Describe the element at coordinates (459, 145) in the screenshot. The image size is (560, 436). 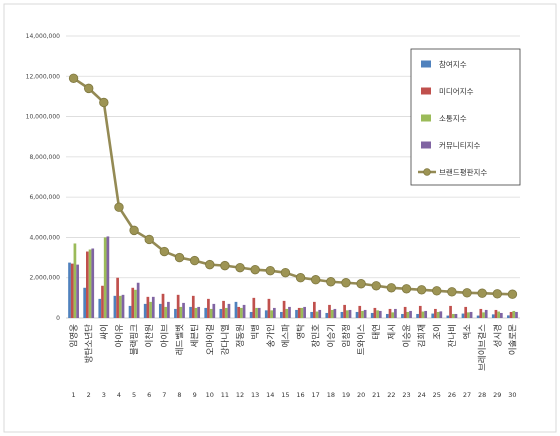
I see `legend-label: 커뮤니티지수` at that location.